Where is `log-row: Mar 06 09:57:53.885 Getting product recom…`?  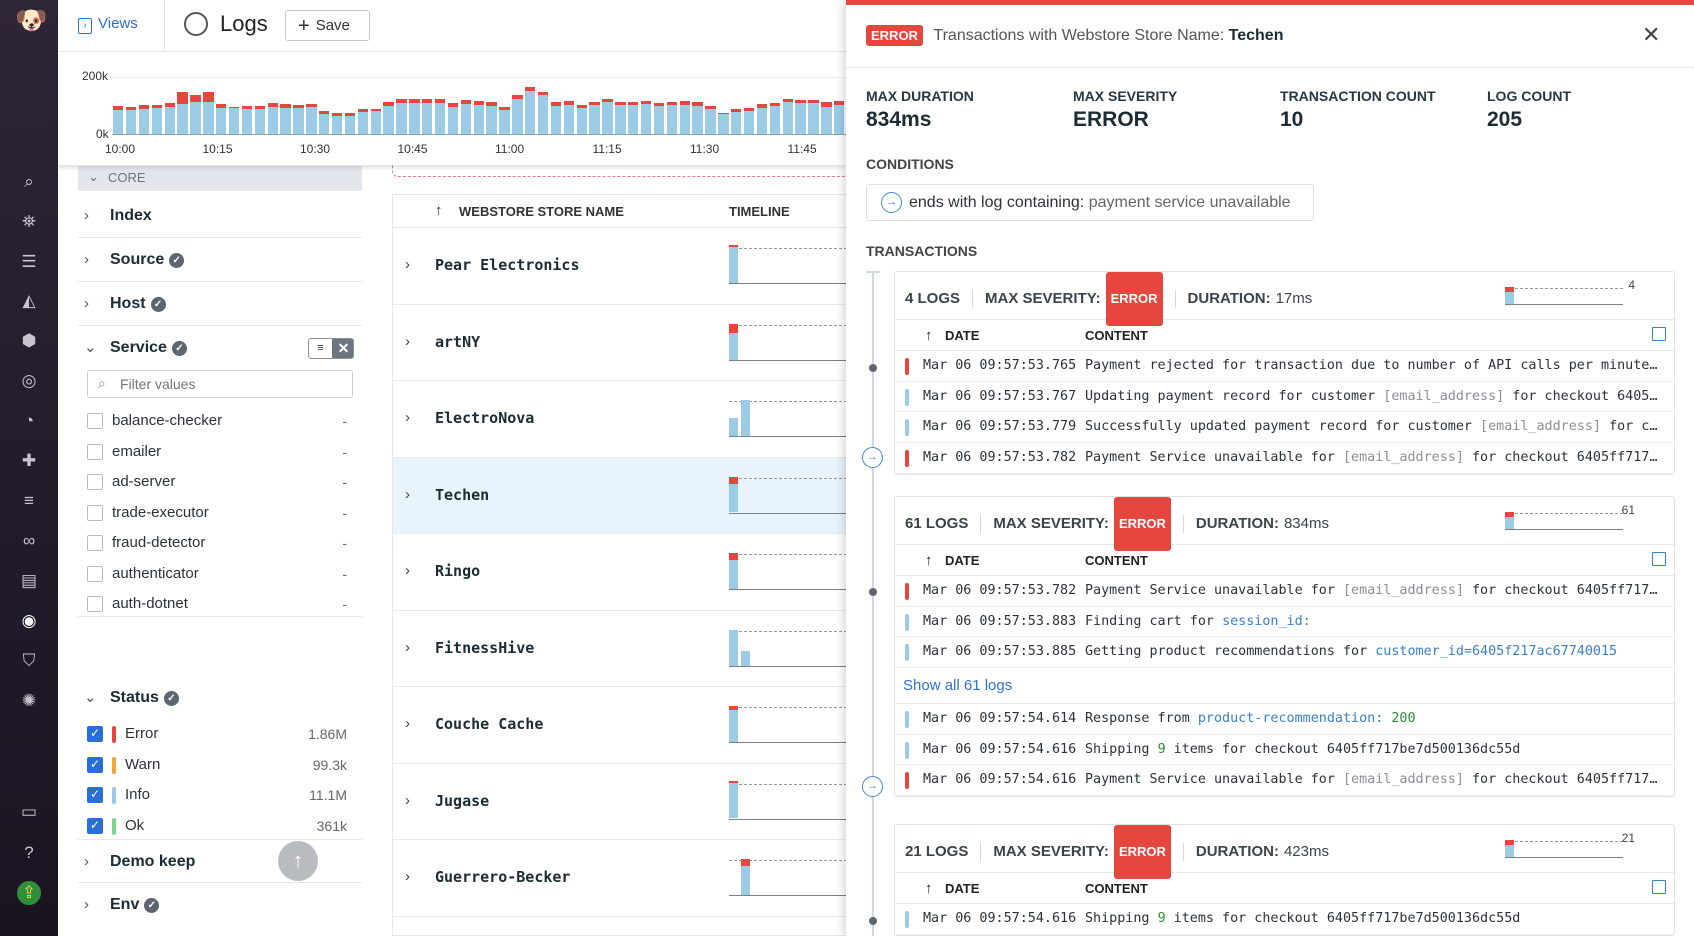
log-row: Mar 06 09:57:53.885 Getting product recom… is located at coordinates (1284, 653).